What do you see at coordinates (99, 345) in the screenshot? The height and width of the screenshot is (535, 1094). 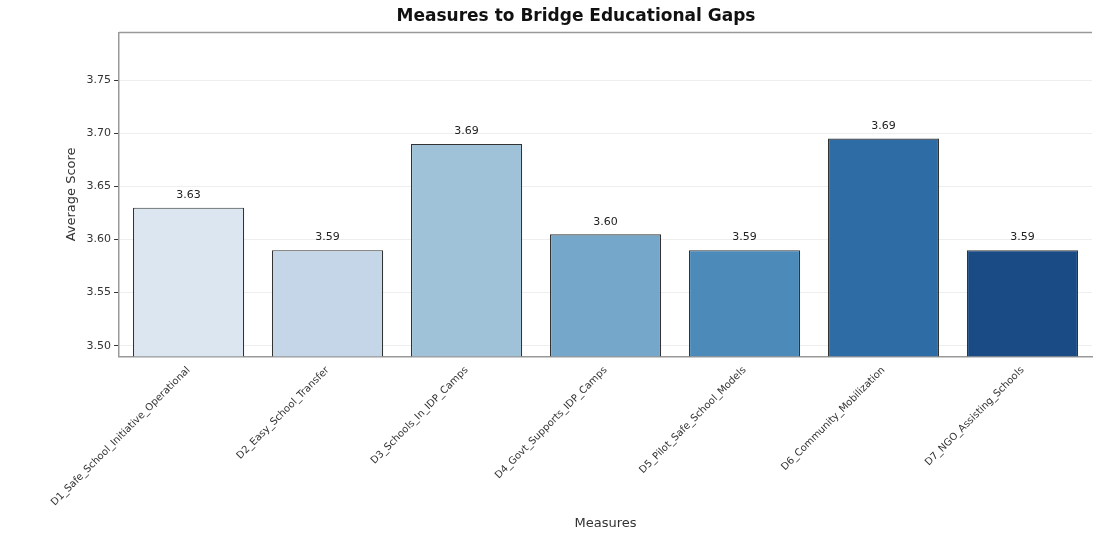 I see `y-tick-label: 3.50` at bounding box center [99, 345].